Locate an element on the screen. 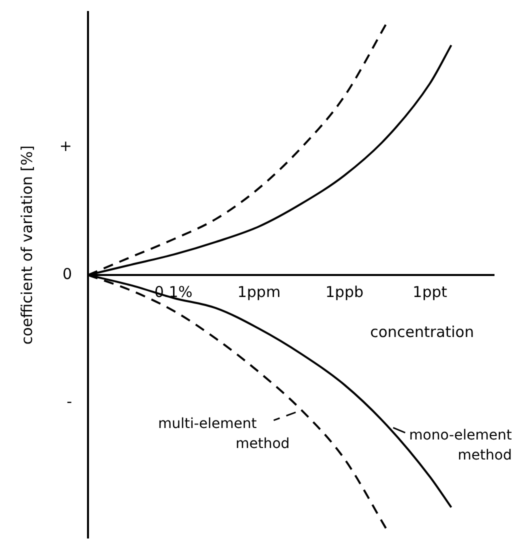 Image resolution: width=530 pixels, height=550 pixels. x-axis-title: concentration is located at coordinates (422, 331).